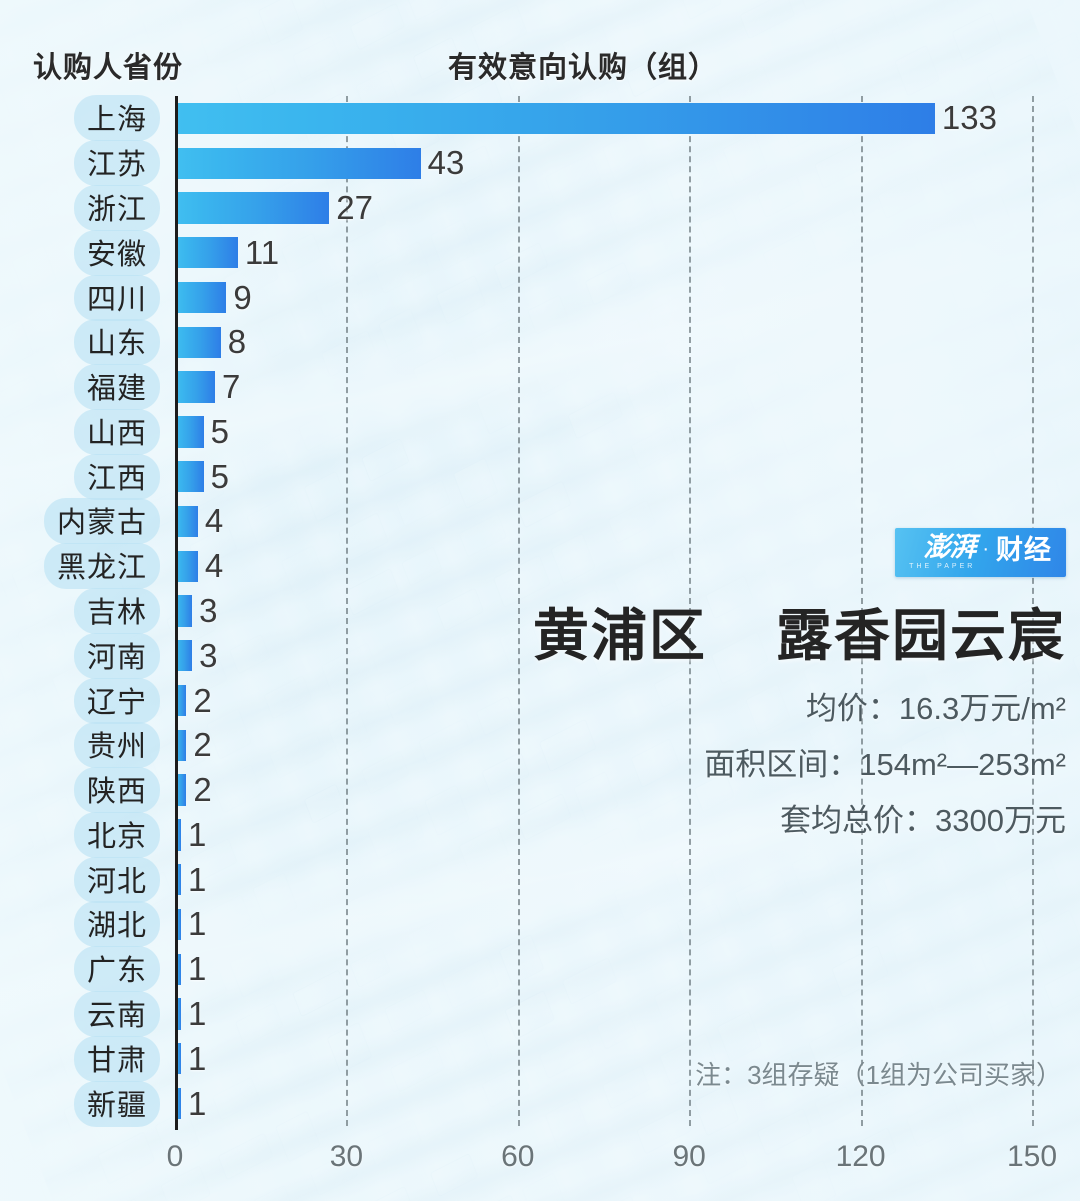  I want to click on category-label-text: 江西, so click(116, 478).